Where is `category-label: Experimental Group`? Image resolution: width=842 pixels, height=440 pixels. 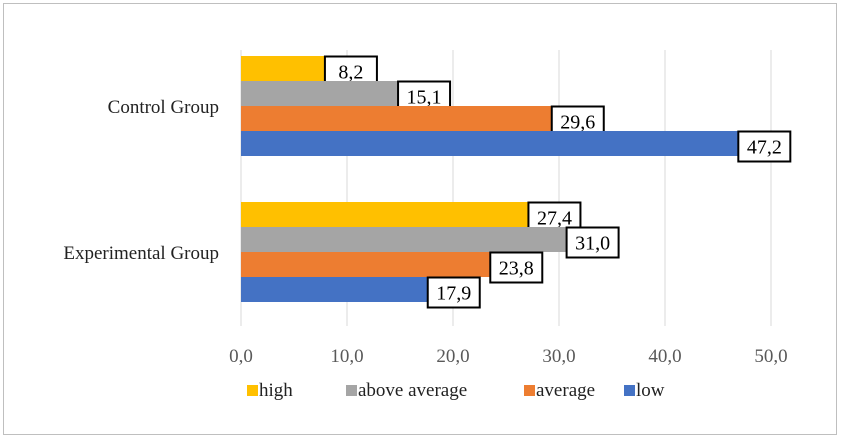 category-label: Experimental Group is located at coordinates (141, 253).